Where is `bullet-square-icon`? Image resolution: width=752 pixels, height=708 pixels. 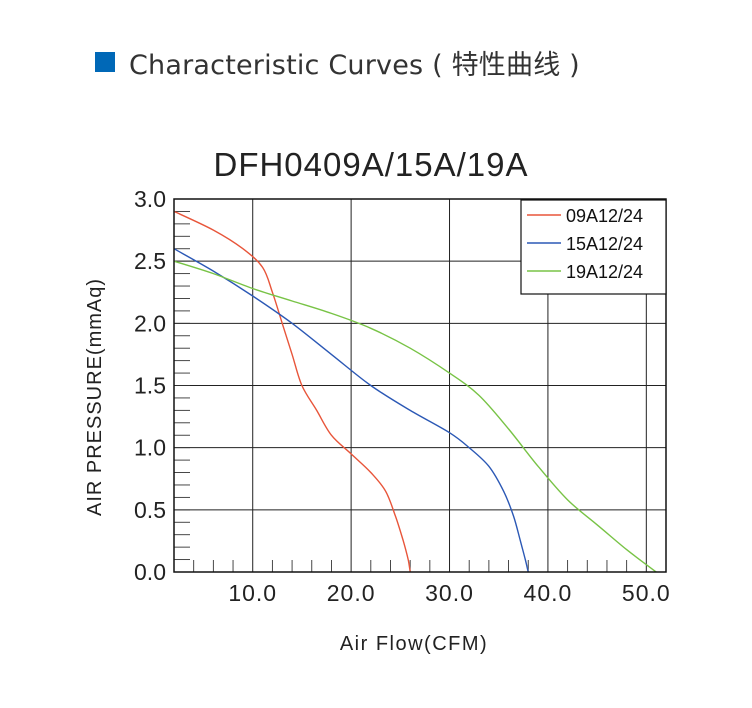
bullet-square-icon is located at coordinates (105, 62).